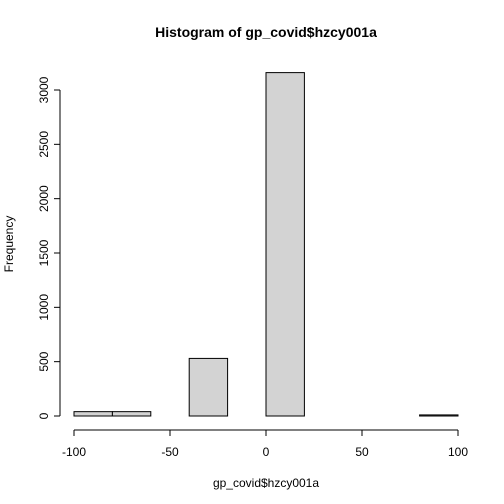 Image resolution: width=504 pixels, height=504 pixels. Describe the element at coordinates (362, 452) in the screenshot. I see `x-tick-label: 50` at that location.